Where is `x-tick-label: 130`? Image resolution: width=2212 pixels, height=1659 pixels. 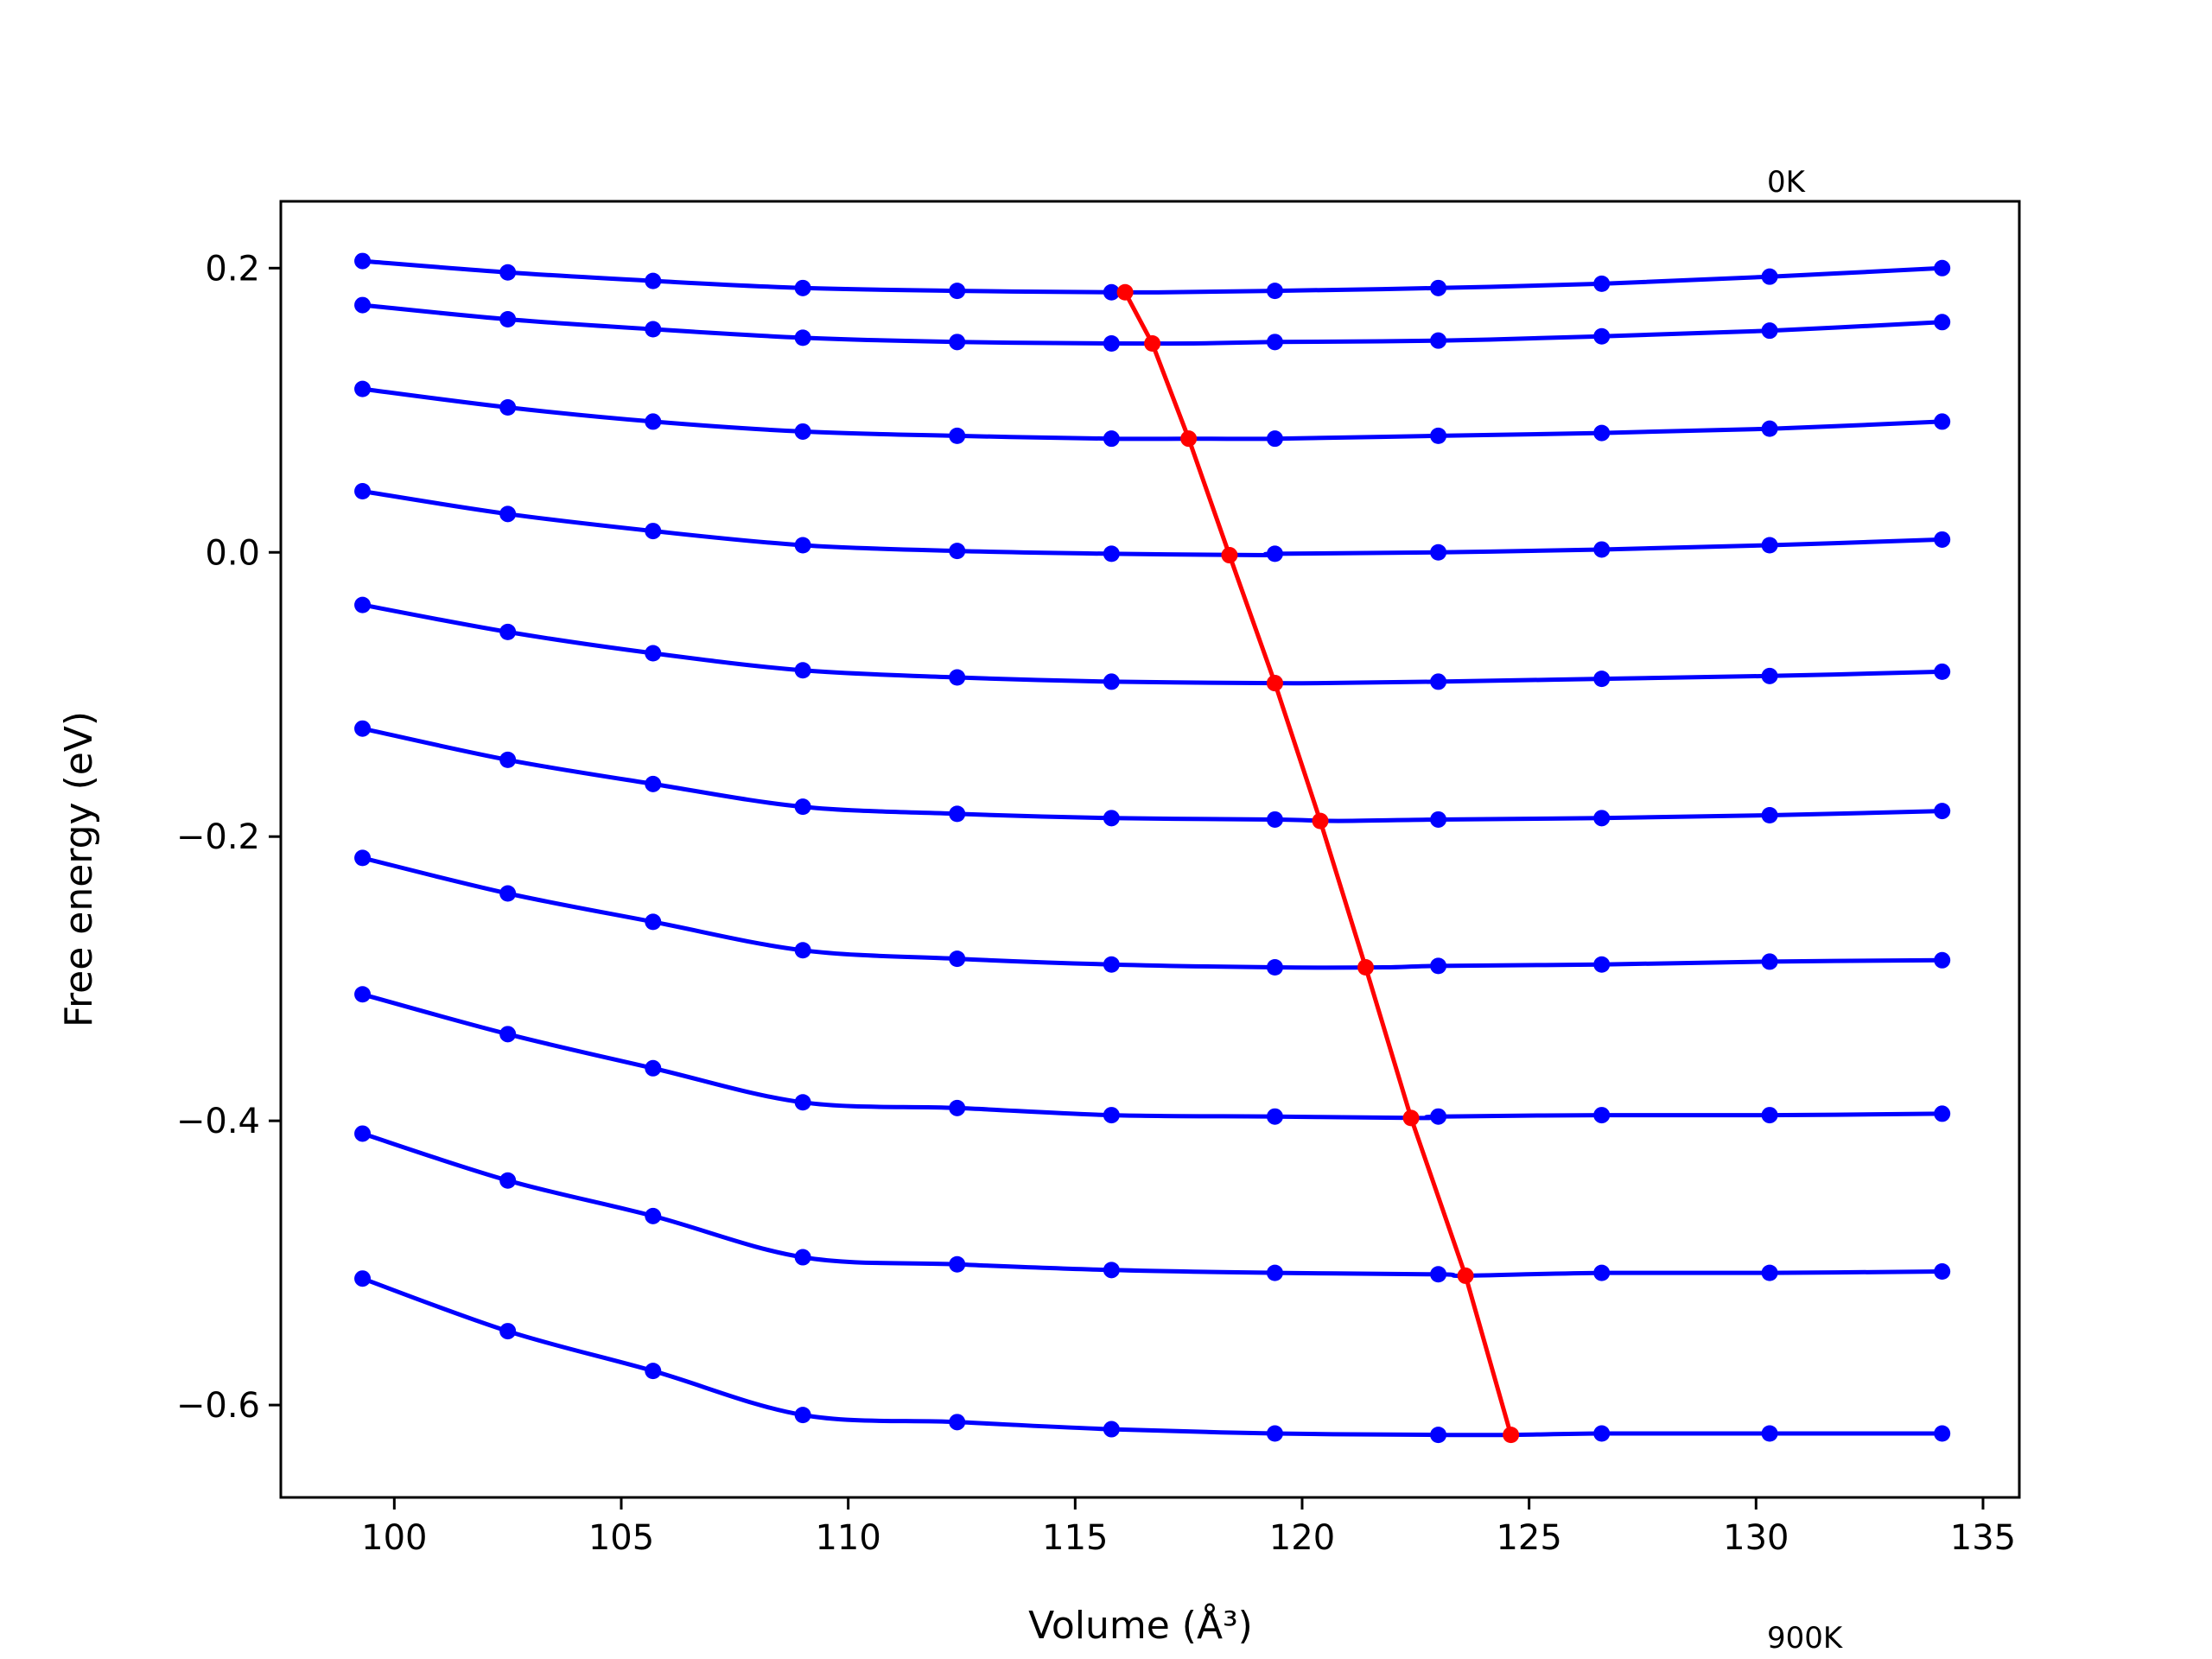 x-tick-label: 130 is located at coordinates (1756, 1538).